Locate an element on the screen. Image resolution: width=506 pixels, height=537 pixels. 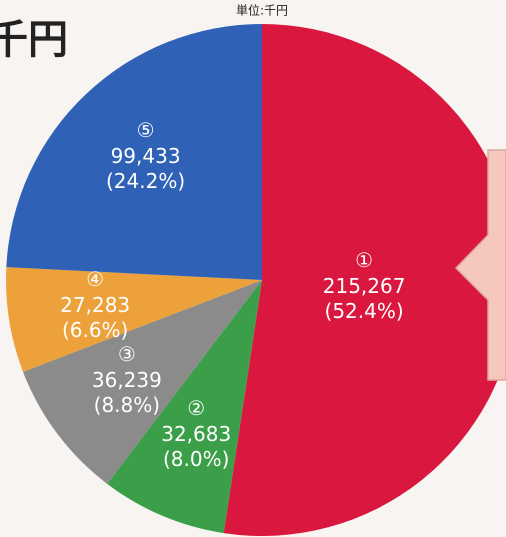
value-label: 36,239 is located at coordinates (127, 380).